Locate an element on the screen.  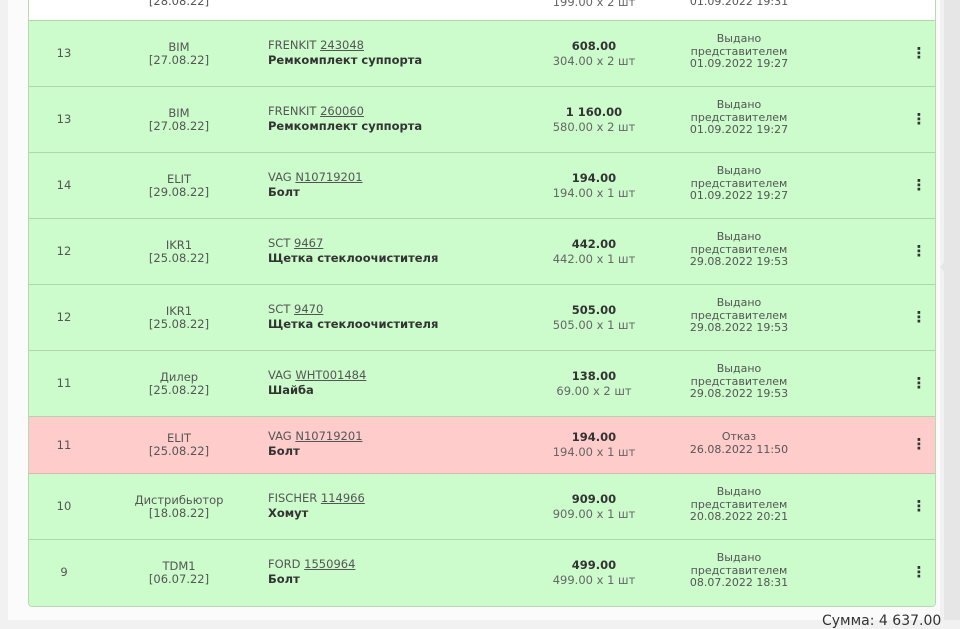
part-code-link: WHT001484 is located at coordinates (331, 375).